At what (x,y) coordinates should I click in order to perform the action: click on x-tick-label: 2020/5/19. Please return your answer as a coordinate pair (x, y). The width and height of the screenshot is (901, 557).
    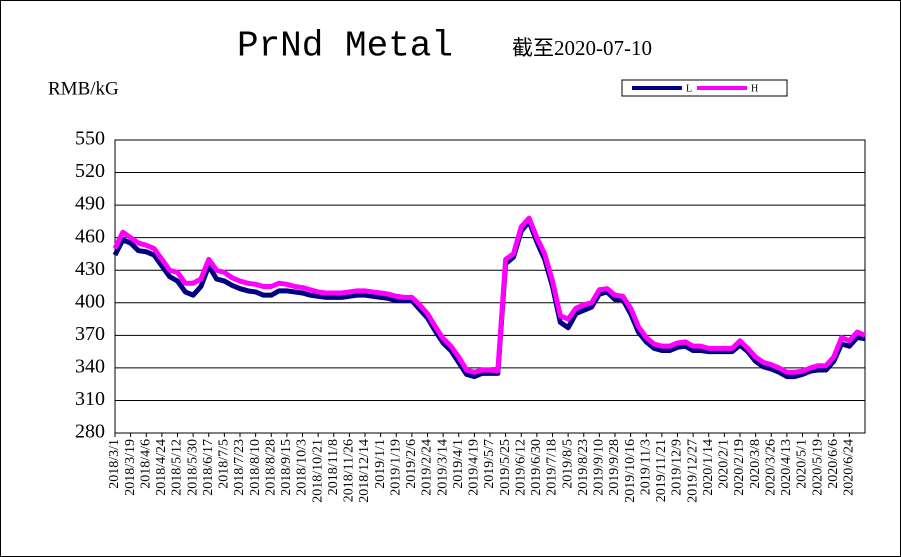
    Looking at the image, I should click on (817, 467).